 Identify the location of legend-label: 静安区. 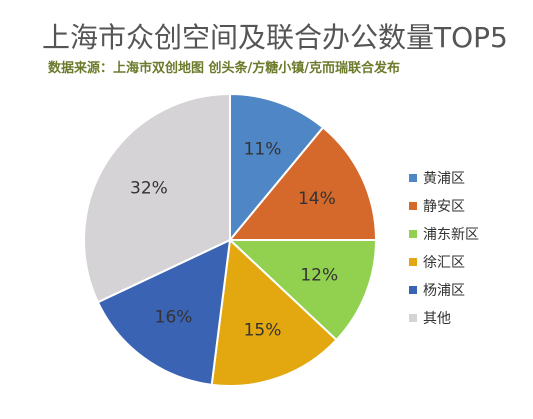
(444, 207).